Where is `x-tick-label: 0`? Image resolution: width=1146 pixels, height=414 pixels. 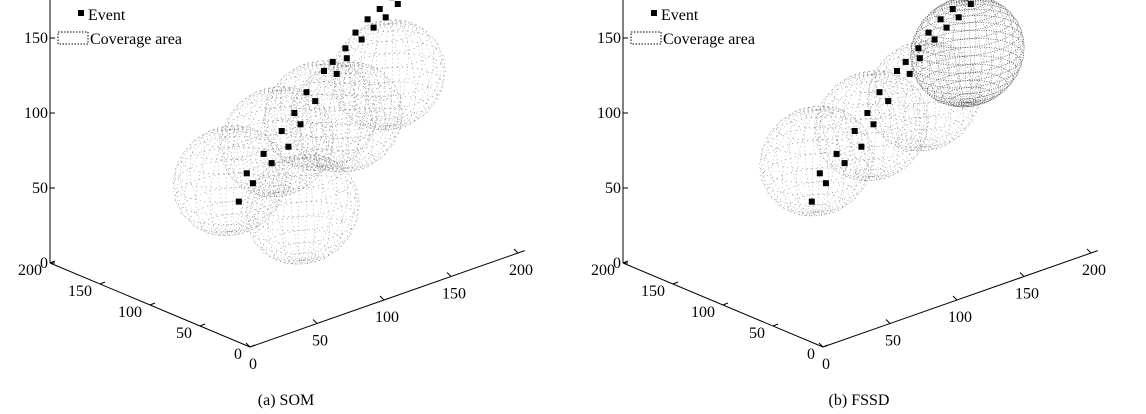
x-tick-label: 0 is located at coordinates (826, 364).